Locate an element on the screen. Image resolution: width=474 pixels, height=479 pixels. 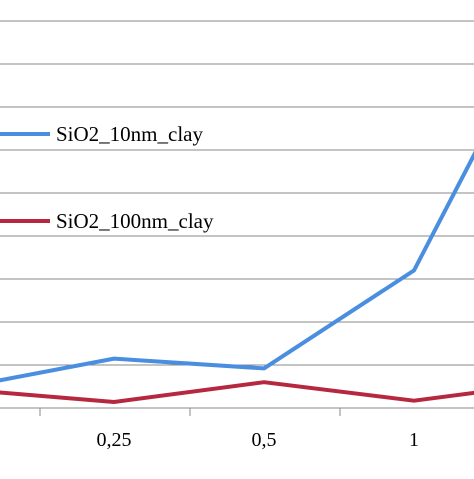
legend-label: SiO2_100nm_clay is located at coordinates (135, 221).